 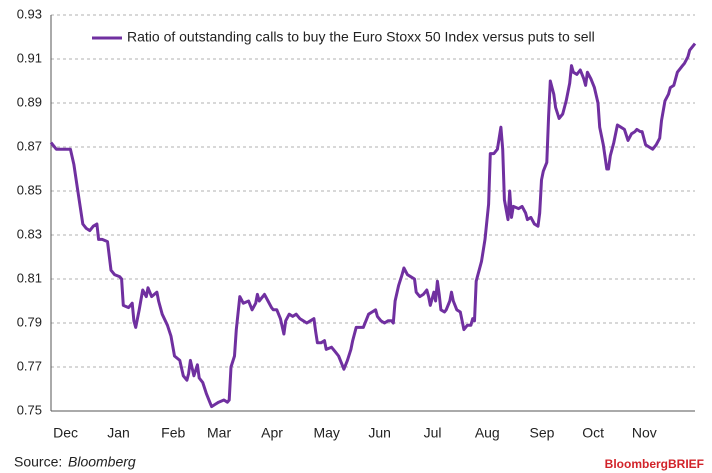 What do you see at coordinates (654, 464) in the screenshot?
I see `brand: BloombergBRIEF` at bounding box center [654, 464].